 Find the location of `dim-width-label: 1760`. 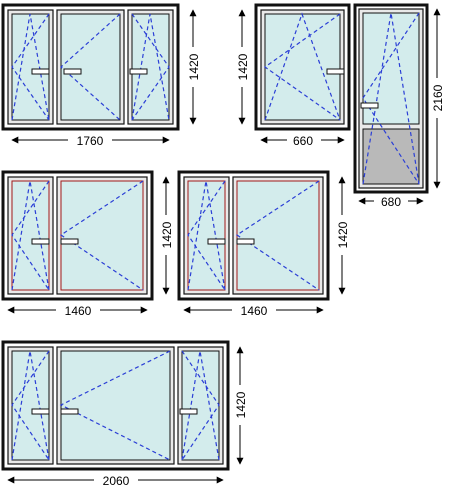

dim-width-label: 1760 is located at coordinates (90, 141).